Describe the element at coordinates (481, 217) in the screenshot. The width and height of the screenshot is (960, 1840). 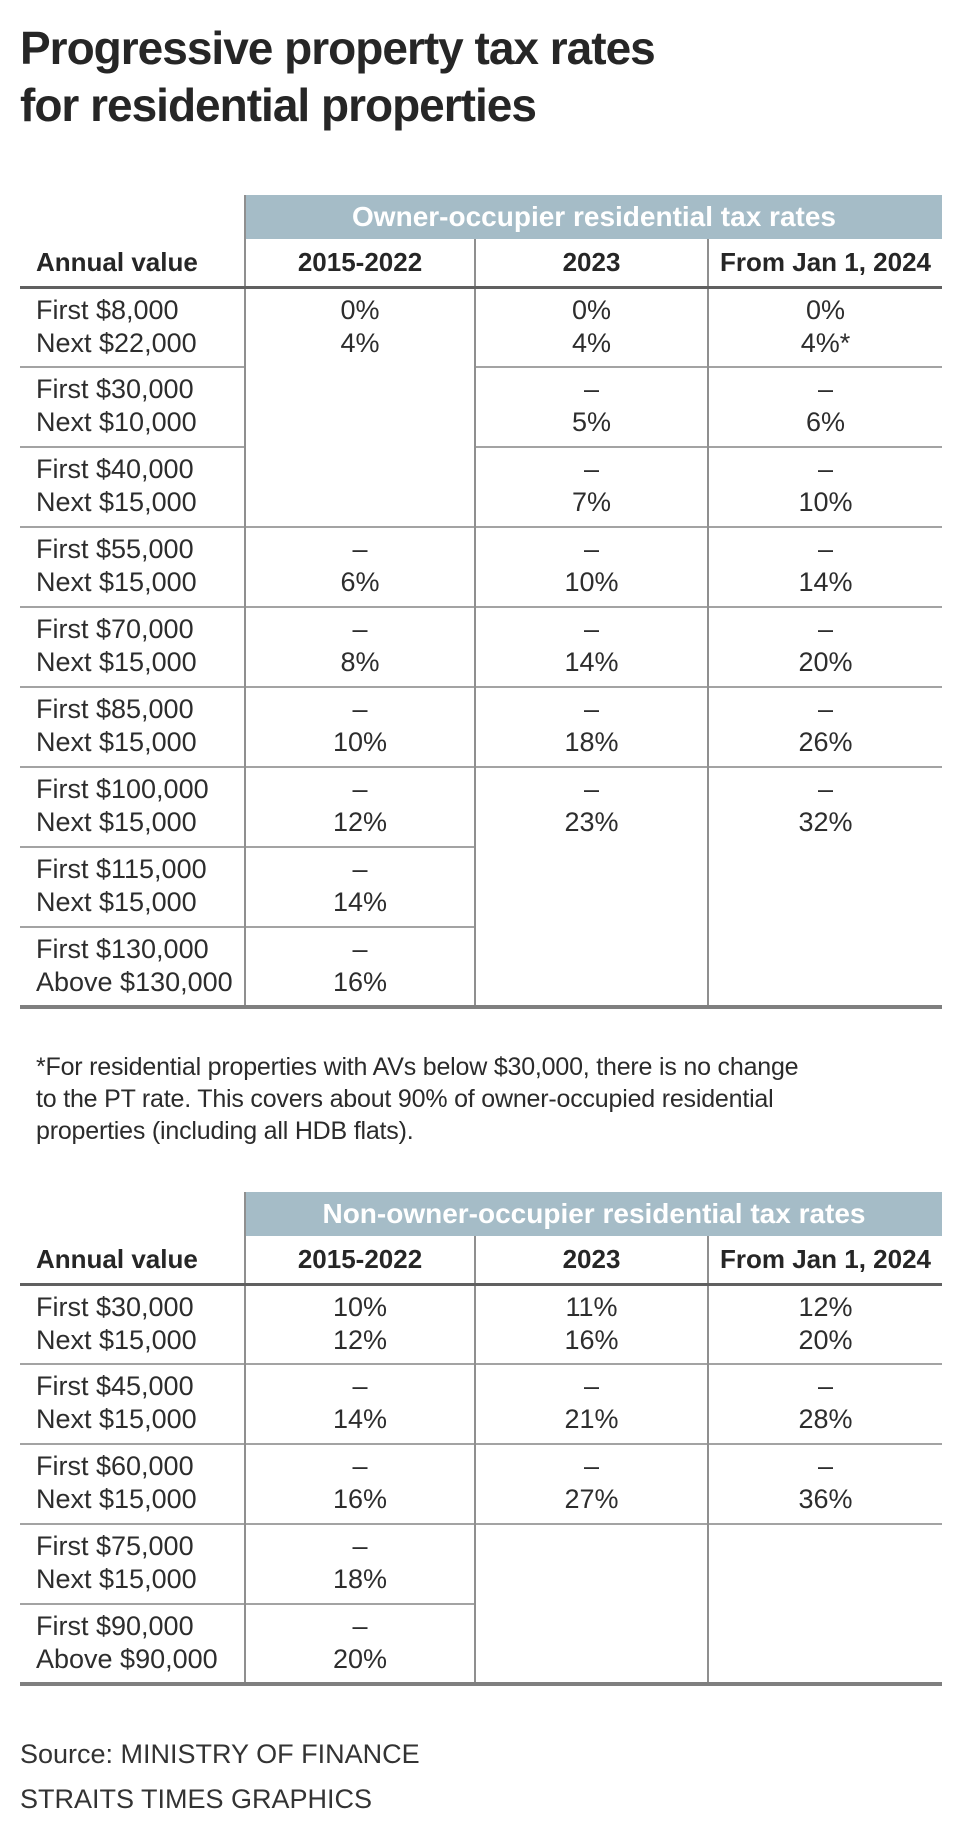
I see `band-row: Owner-occupier residential tax rates` at that location.